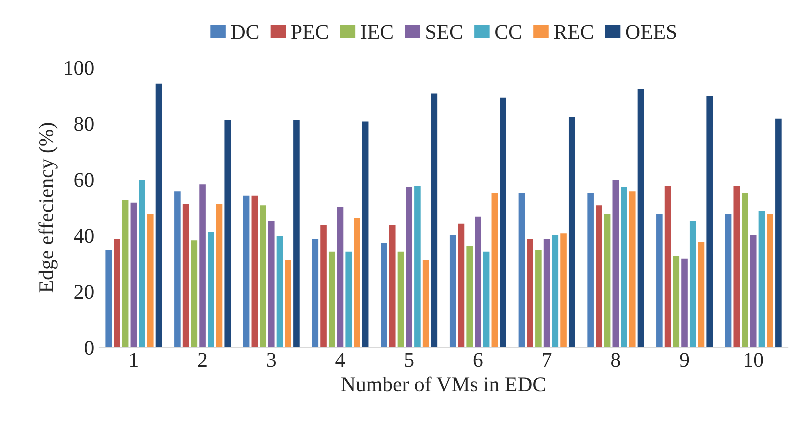 This screenshot has height=424, width=796. Describe the element at coordinates (444, 32) in the screenshot. I see `legend-label: SEC` at that location.